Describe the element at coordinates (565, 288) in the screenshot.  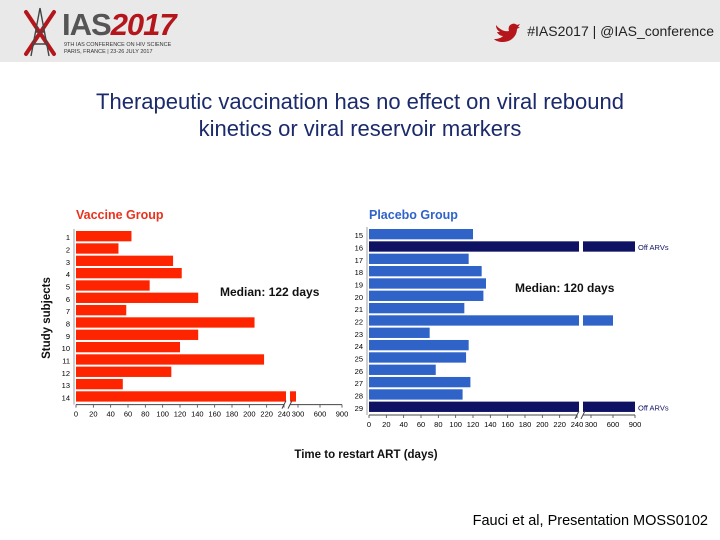
I see `median-label: Median: 120 days` at that location.